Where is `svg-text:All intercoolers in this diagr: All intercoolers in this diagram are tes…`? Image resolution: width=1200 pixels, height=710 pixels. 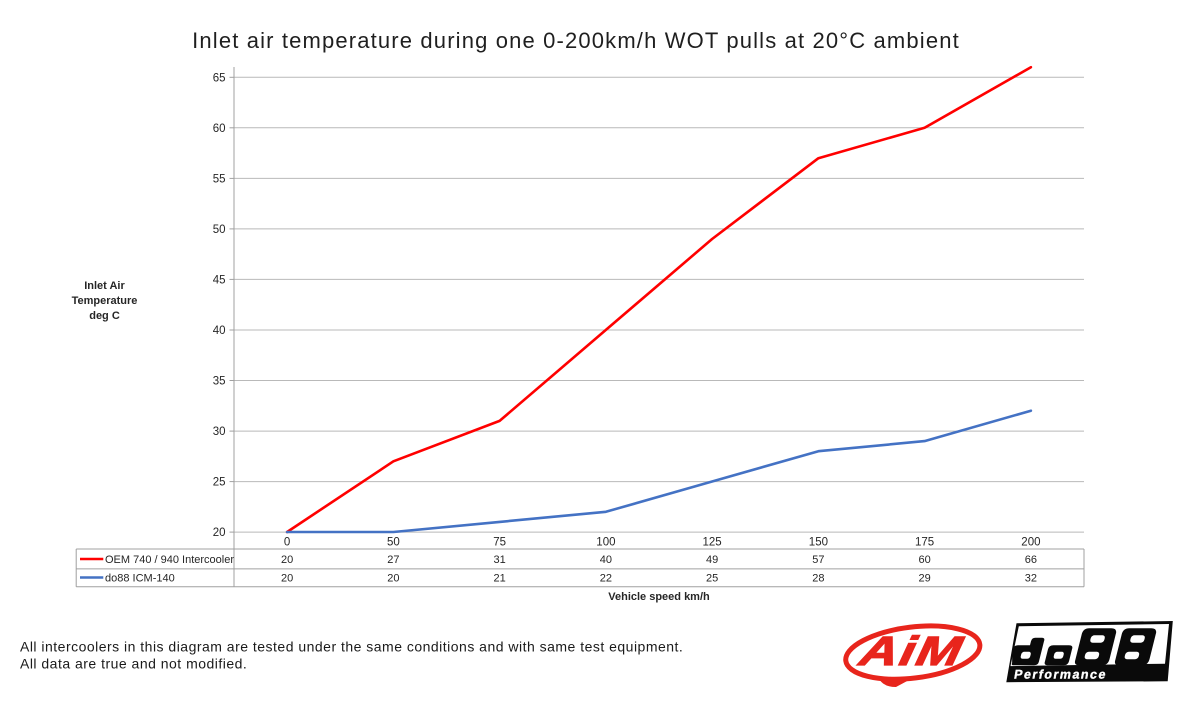 svg-text:All intercoolers in this diagr: All intercoolers in this diagram are tes… is located at coordinates (351, 646).